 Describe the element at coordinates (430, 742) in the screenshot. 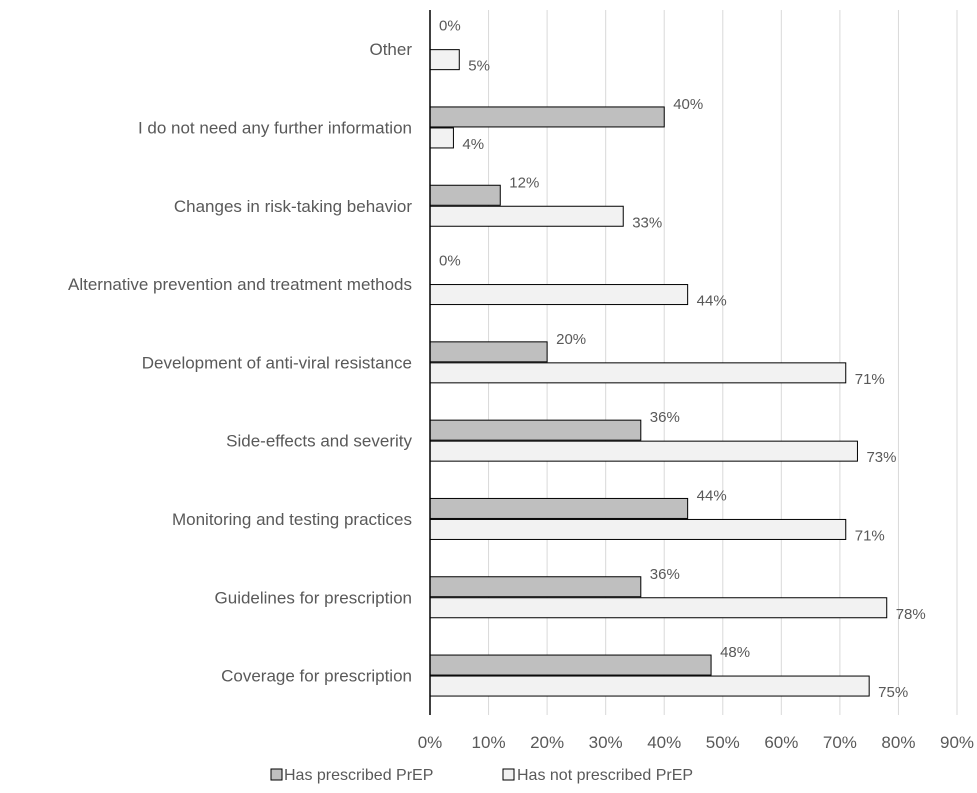

I see `x-tick-label: 0%` at that location.